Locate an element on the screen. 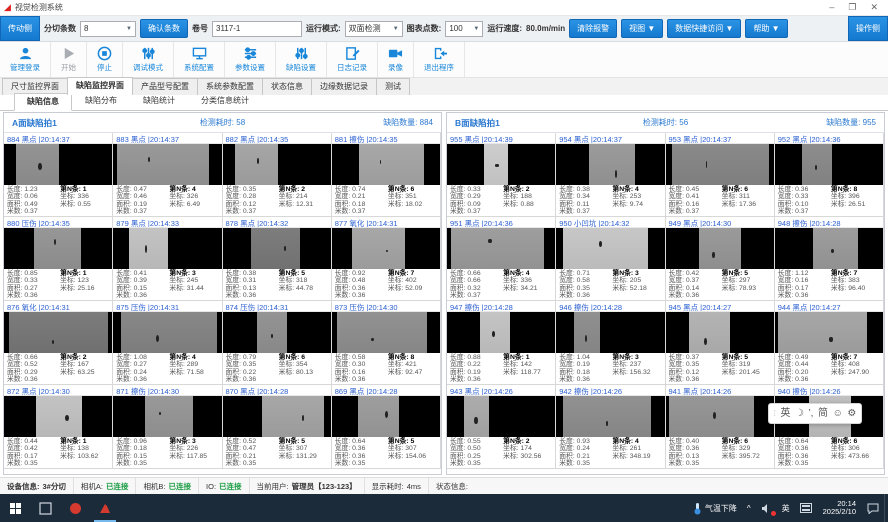 This screenshot has height=522, width=888. toolbar-button-defect: 缺陷设置 is located at coordinates (301, 59).